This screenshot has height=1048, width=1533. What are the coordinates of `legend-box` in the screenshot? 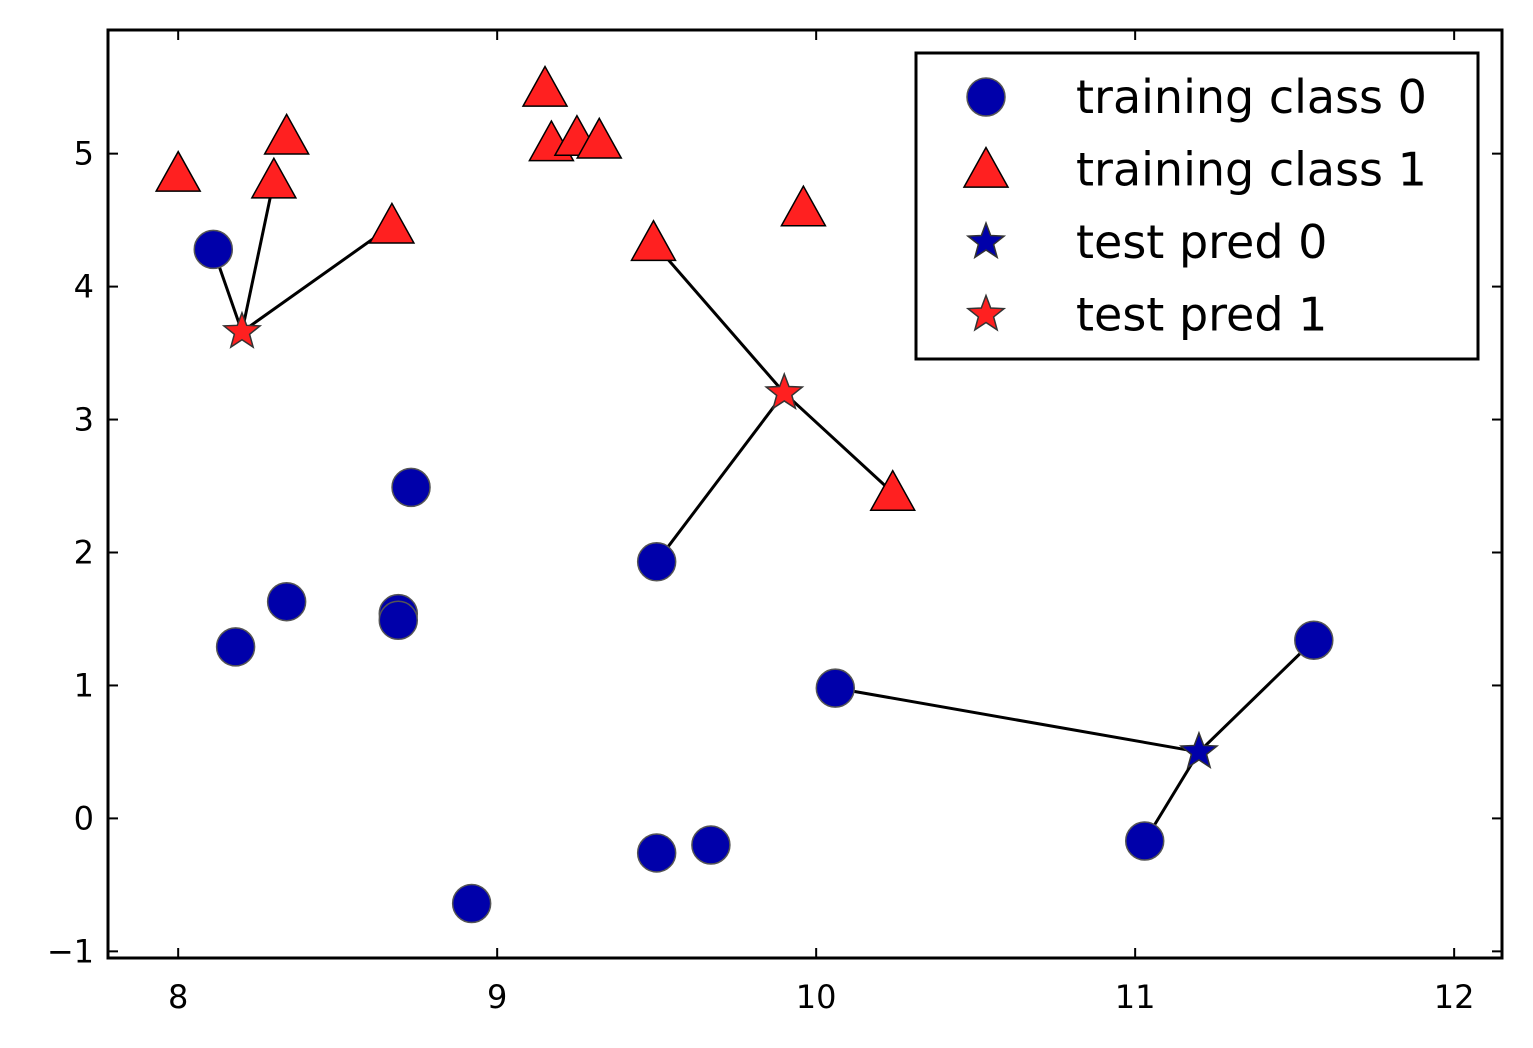 It's located at (1197, 206).